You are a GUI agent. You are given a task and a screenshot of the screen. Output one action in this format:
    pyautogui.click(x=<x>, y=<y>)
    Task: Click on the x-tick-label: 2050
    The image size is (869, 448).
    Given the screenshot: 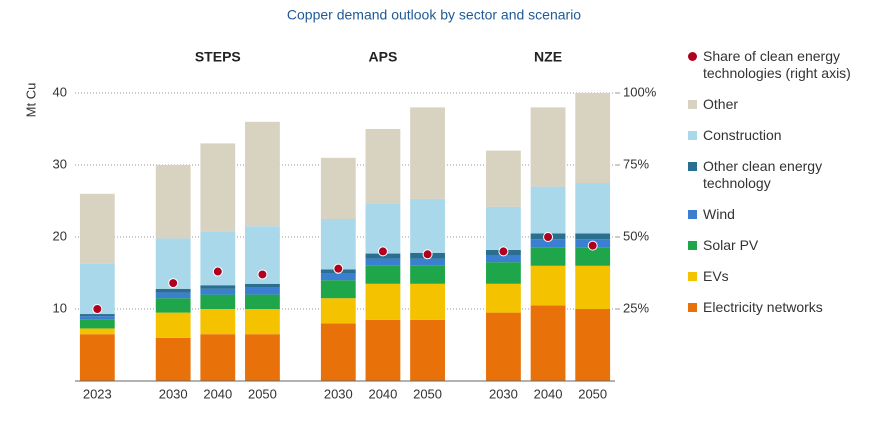 What is the action you would take?
    pyautogui.click(x=592, y=393)
    